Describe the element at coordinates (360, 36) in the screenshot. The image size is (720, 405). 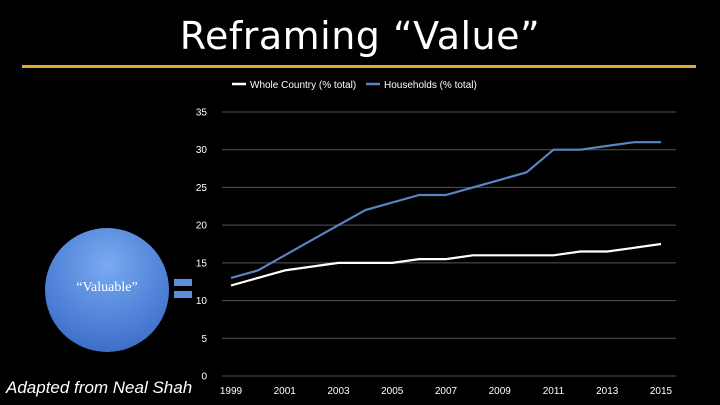
I see `slide-title: Reframing “Value”` at that location.